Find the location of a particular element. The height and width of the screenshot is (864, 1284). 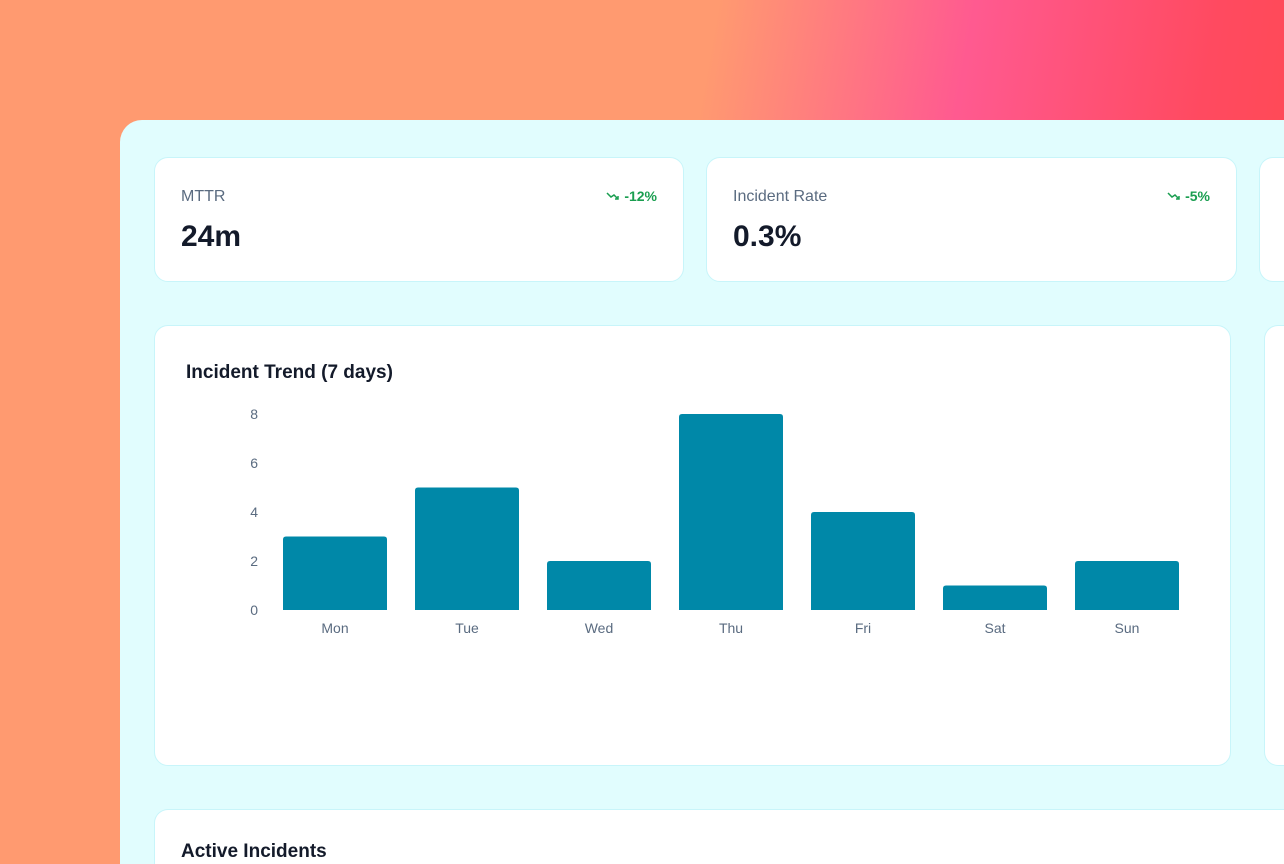

x-tick-label: Thu is located at coordinates (730, 628).